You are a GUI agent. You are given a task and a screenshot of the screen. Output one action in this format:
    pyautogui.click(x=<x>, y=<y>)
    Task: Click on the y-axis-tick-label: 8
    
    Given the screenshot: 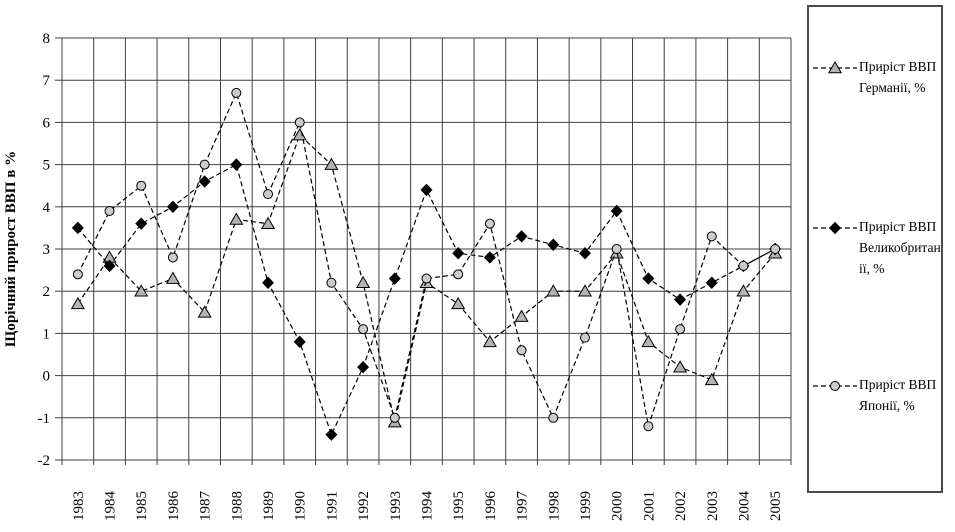 What is the action you would take?
    pyautogui.click(x=47, y=39)
    